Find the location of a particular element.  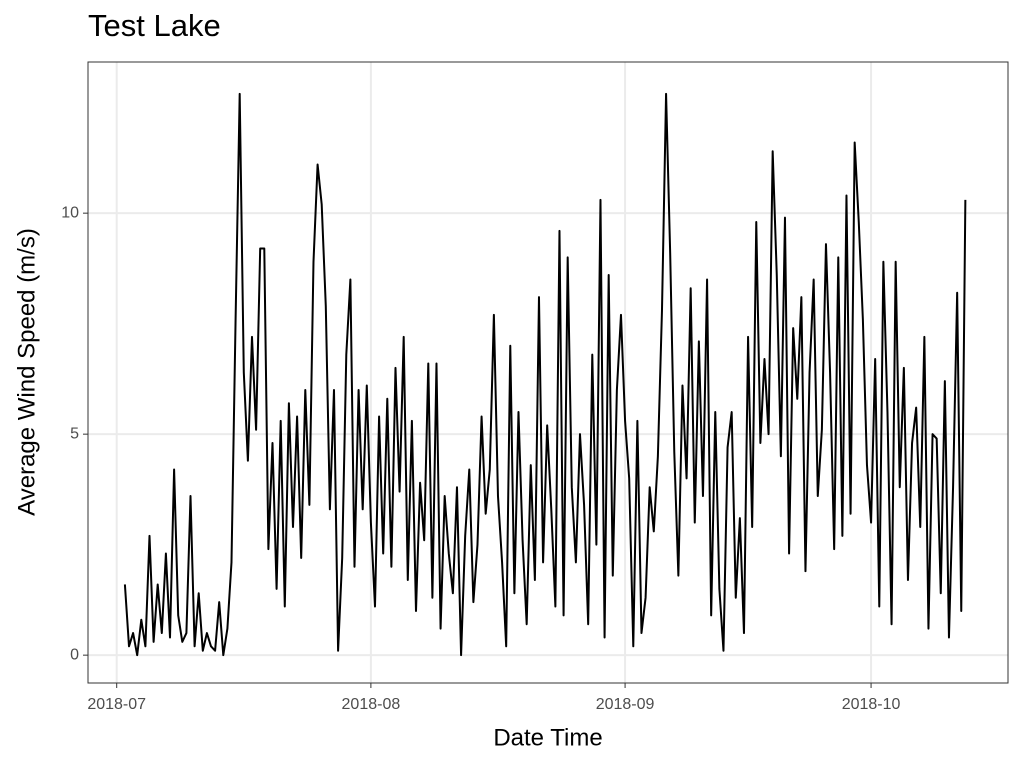

x-axis-label: Date Time is located at coordinates (547, 737).